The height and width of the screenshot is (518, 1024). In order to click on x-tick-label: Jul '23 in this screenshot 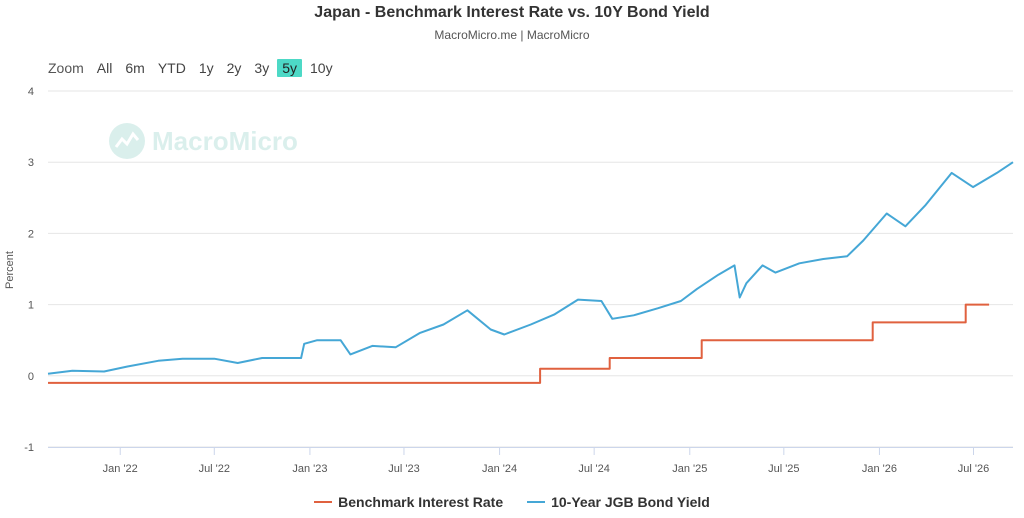, I will do `click(403, 469)`.